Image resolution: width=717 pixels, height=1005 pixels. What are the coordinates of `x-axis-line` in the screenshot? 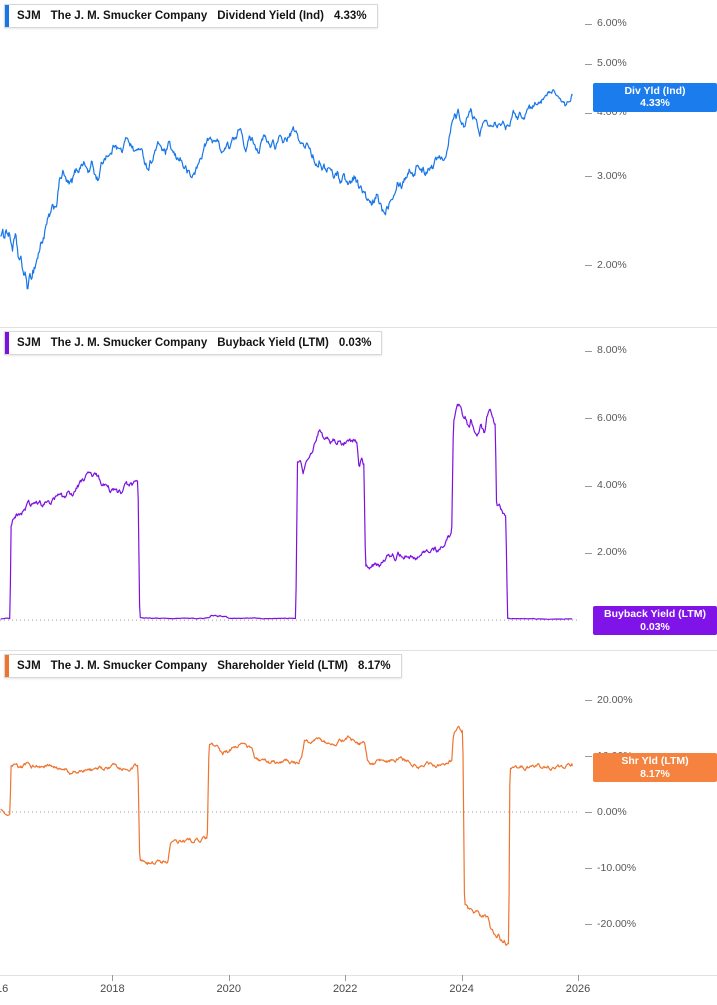 It's located at (358, 975).